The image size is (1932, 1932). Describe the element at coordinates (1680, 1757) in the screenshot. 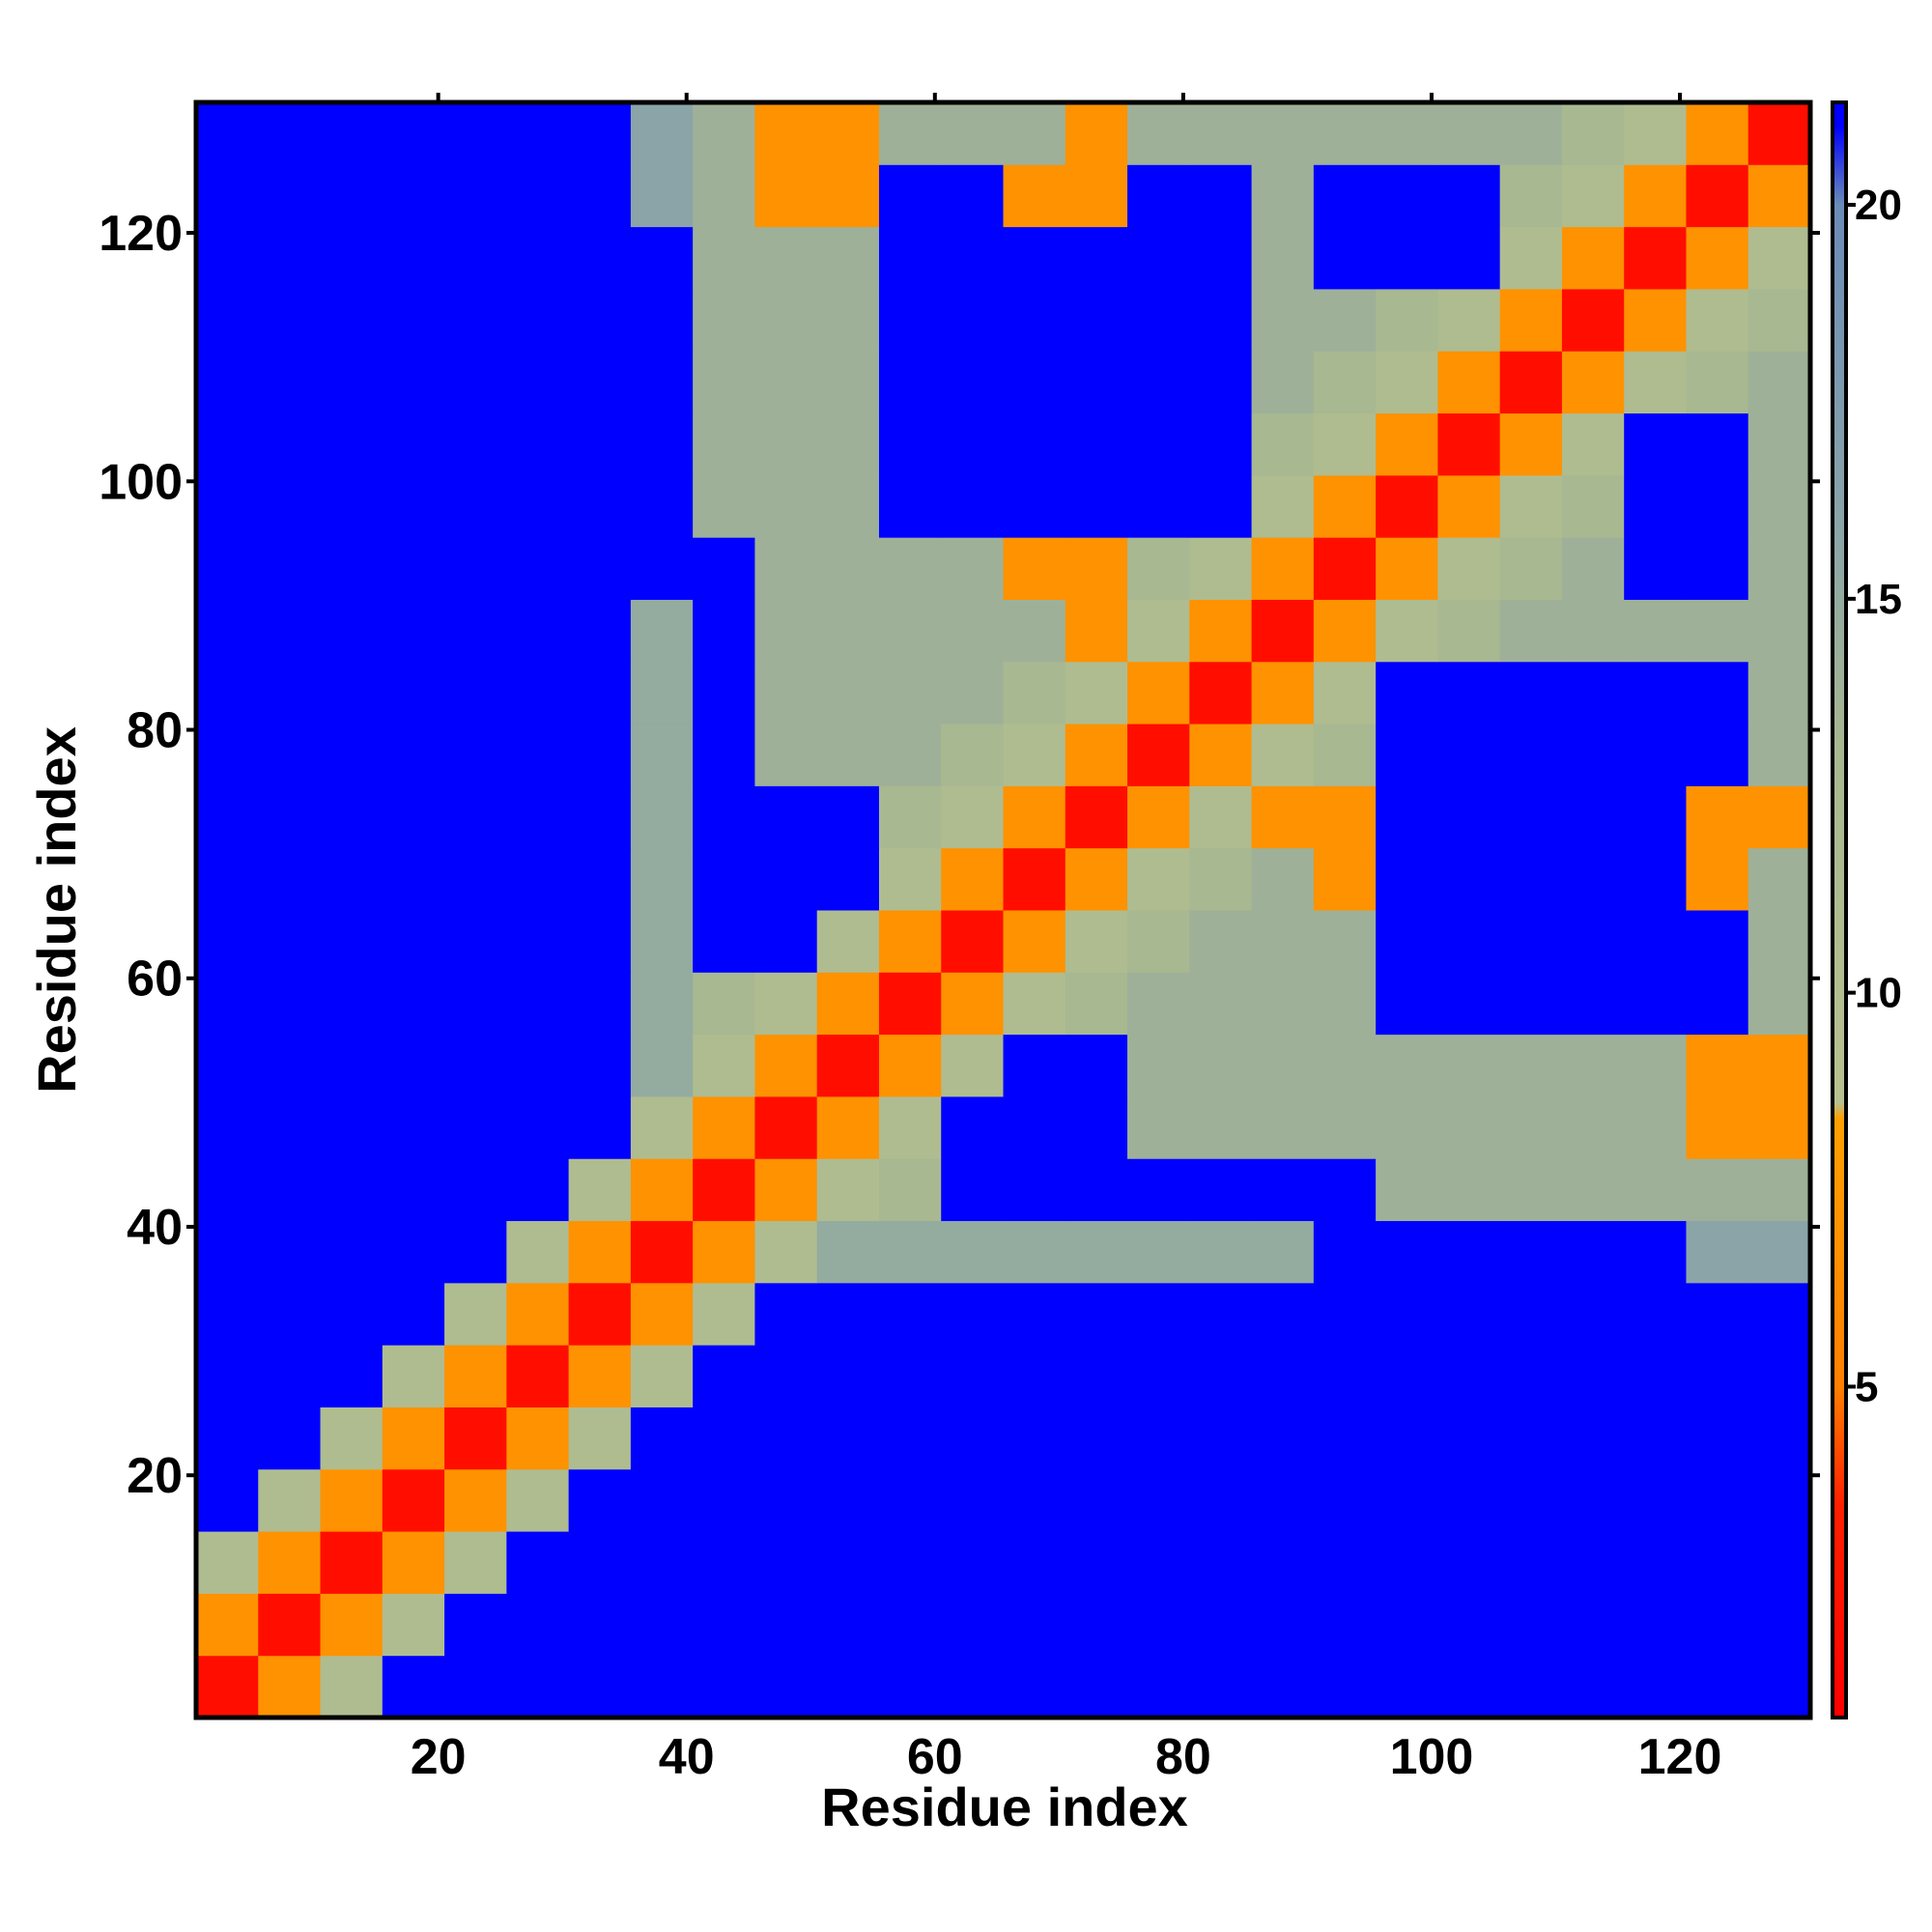

I see `x-tick-label: 120` at that location.